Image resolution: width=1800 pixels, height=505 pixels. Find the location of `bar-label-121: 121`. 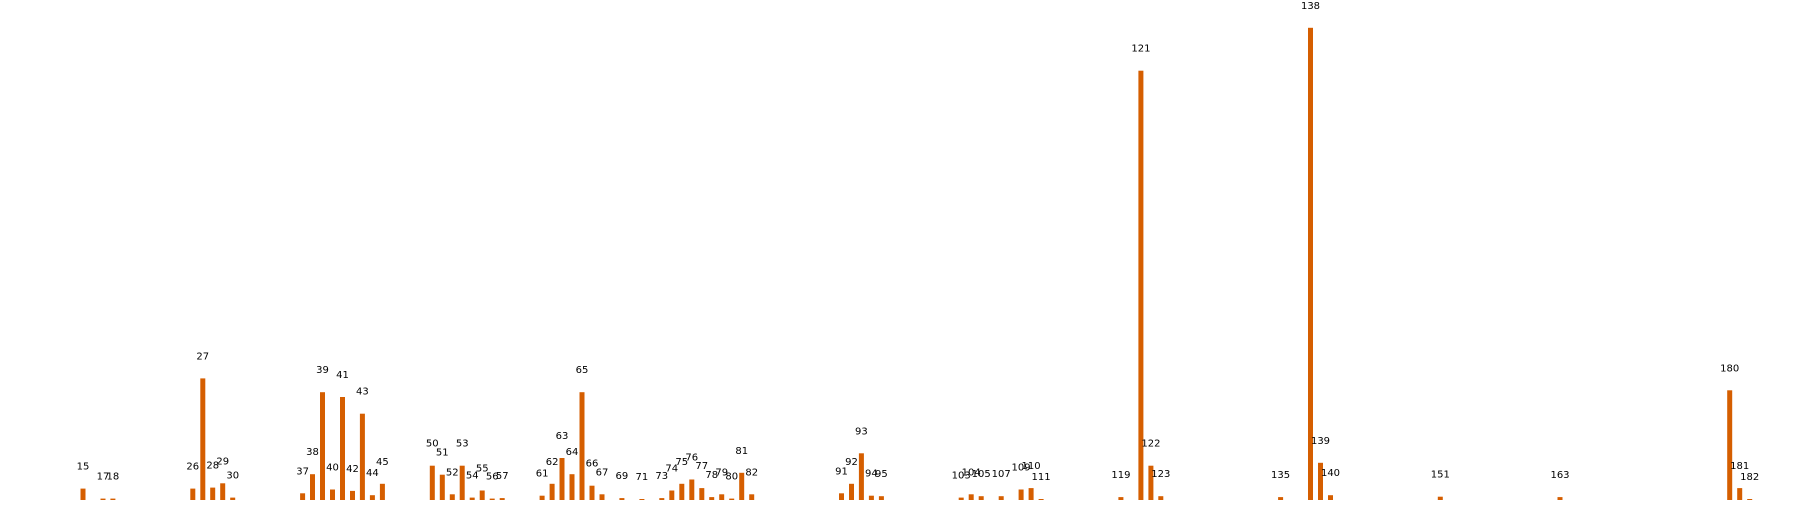

bar-label-121: 121 is located at coordinates (1140, 49).